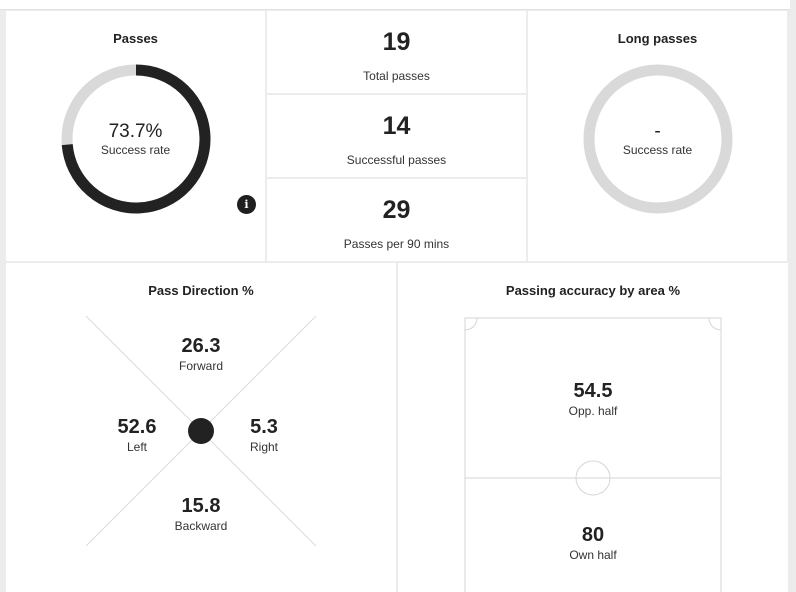  I want to click on direction-backward-label: Backward, so click(201, 526).